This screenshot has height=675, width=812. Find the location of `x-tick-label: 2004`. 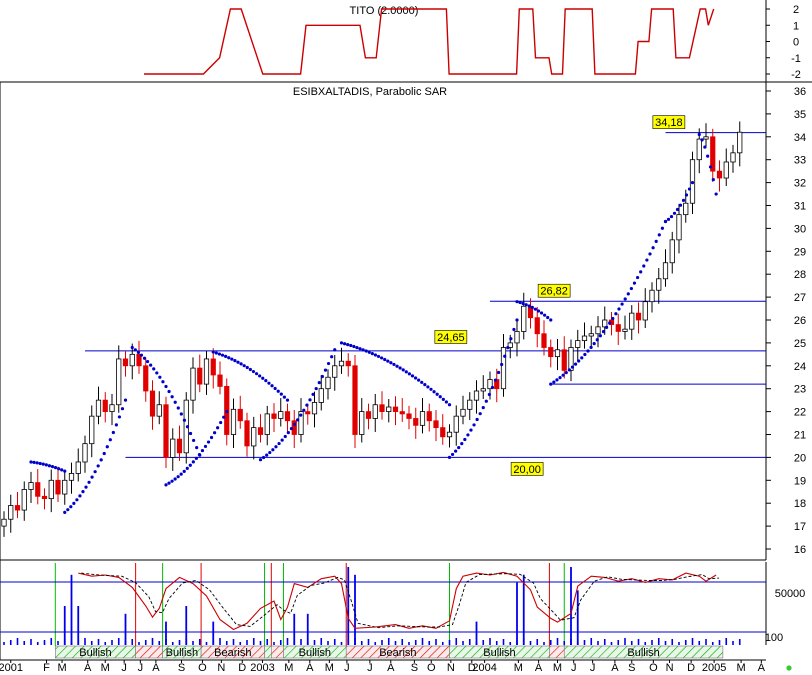

x-tick-label: 2004 is located at coordinates (484, 668).